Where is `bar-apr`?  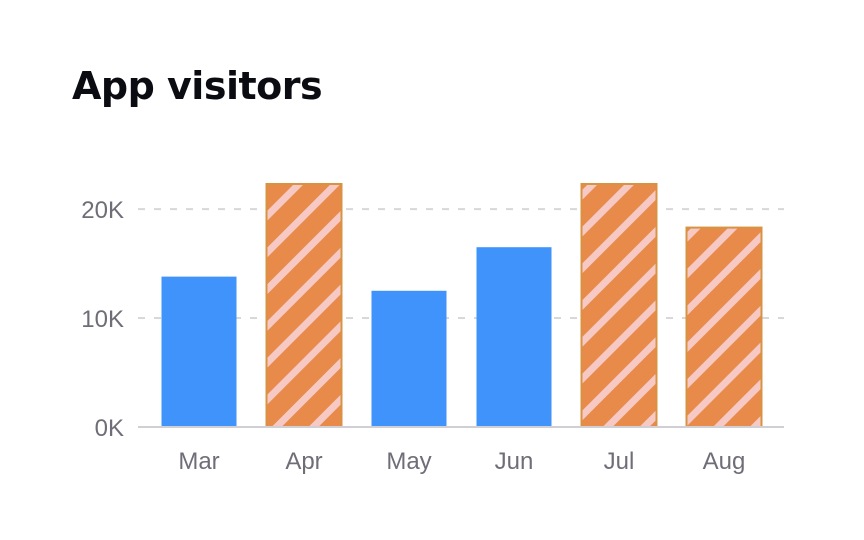
bar-apr is located at coordinates (304, 305).